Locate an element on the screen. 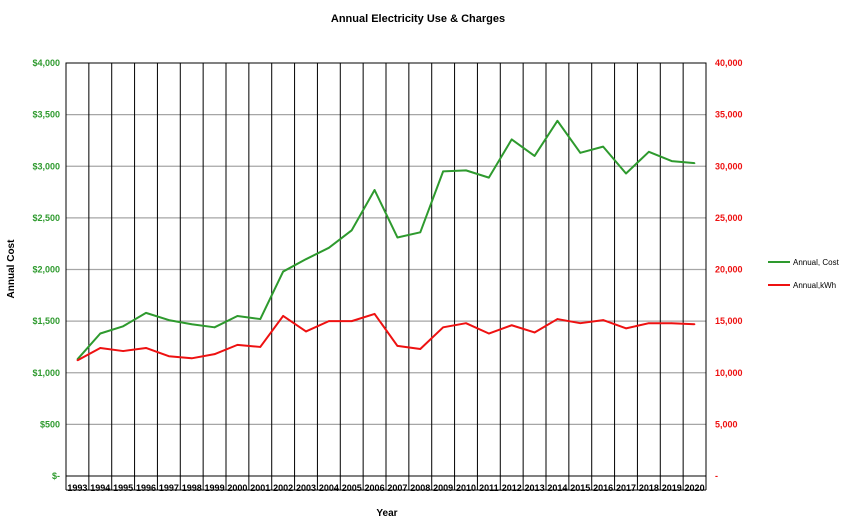  right-tick-label: 15,000 is located at coordinates (729, 321).